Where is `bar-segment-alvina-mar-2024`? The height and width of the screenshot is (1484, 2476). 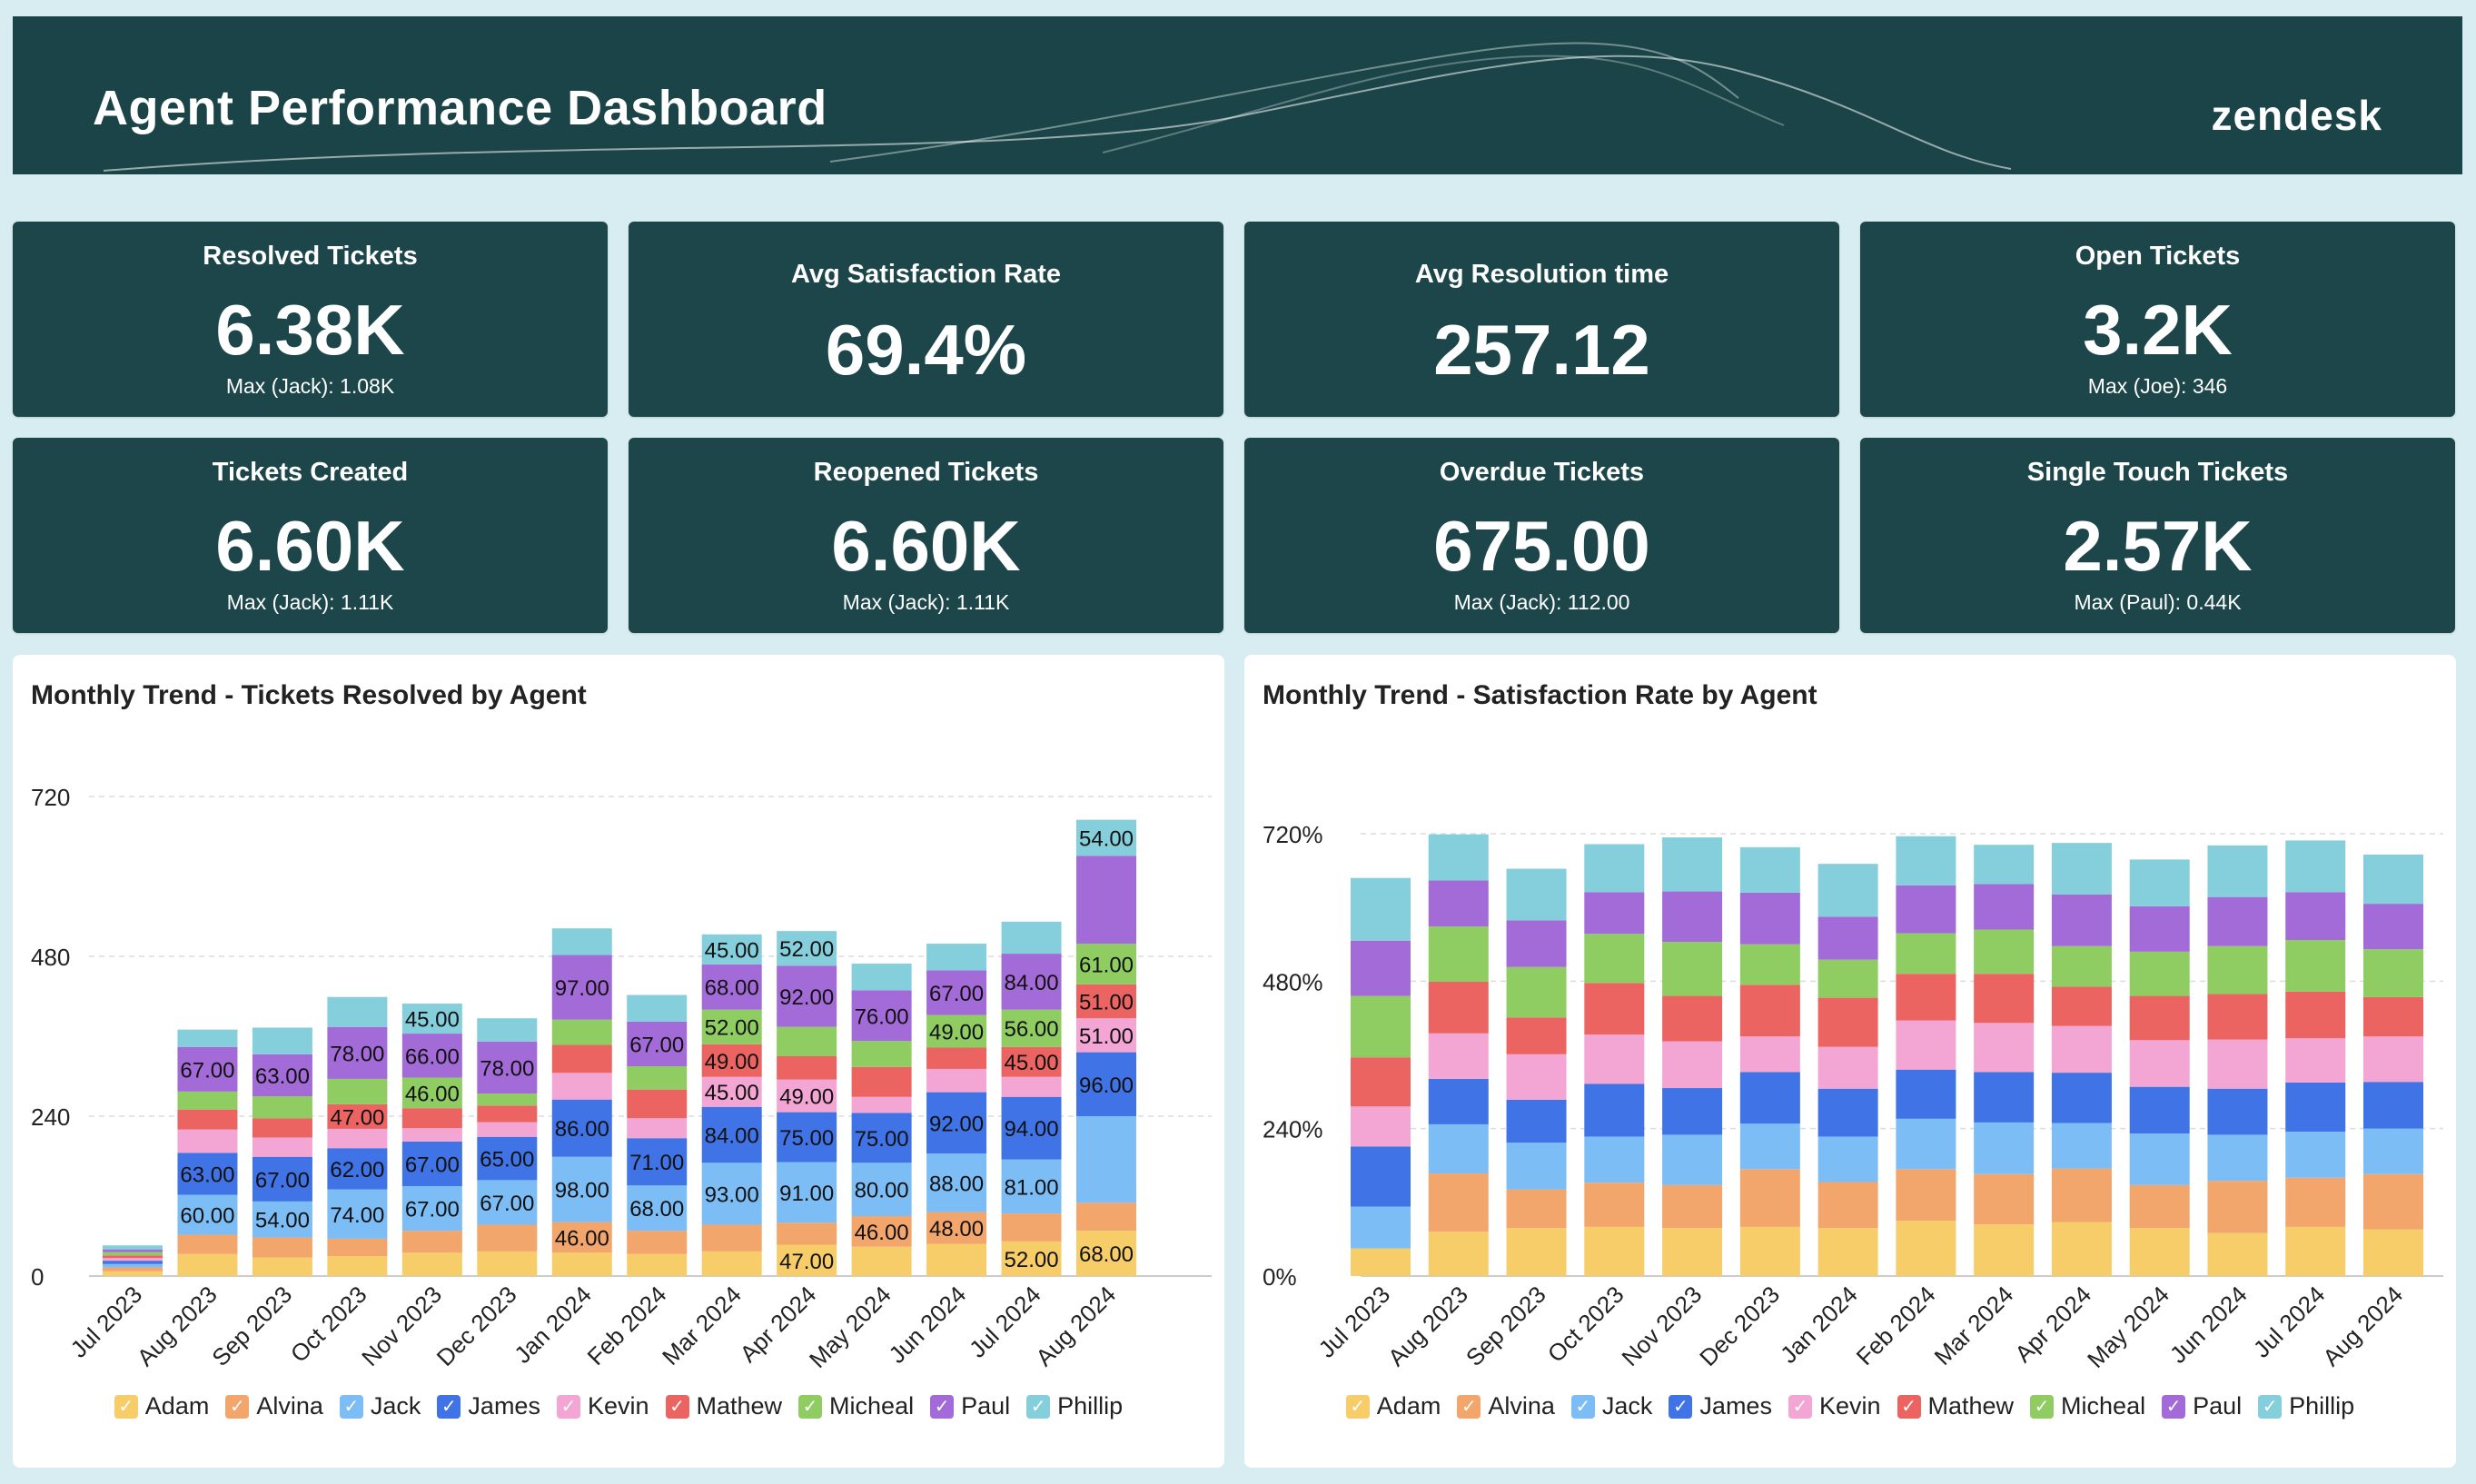
bar-segment-alvina-mar-2024 is located at coordinates (2005, 1199).